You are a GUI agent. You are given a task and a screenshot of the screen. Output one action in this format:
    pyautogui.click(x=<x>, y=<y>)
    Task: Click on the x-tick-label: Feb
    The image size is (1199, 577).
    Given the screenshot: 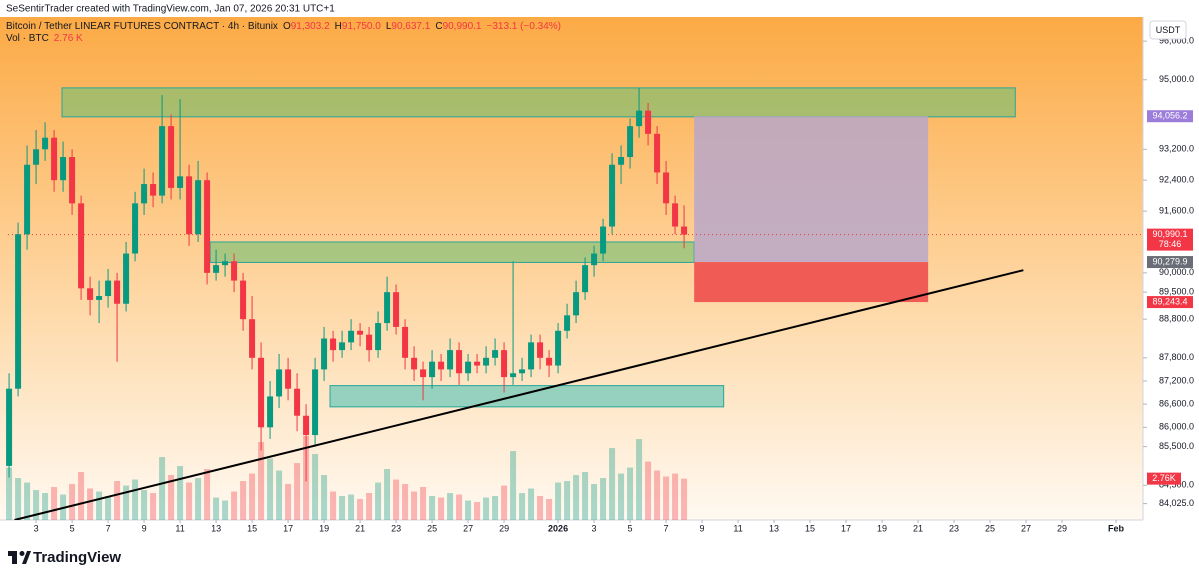 What is the action you would take?
    pyautogui.click(x=1116, y=528)
    